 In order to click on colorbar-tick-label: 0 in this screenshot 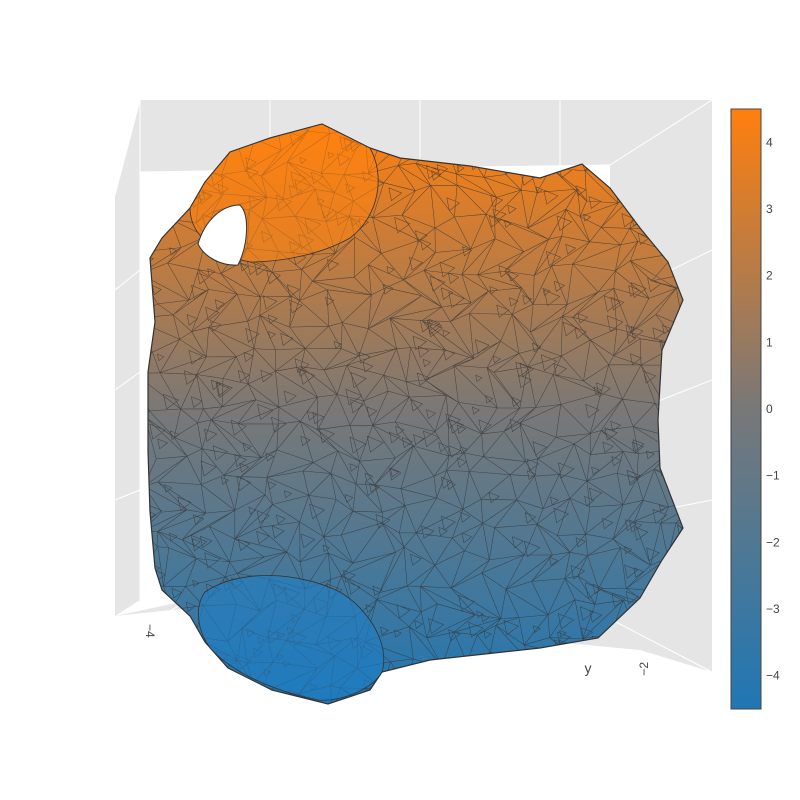, I will do `click(769, 409)`.